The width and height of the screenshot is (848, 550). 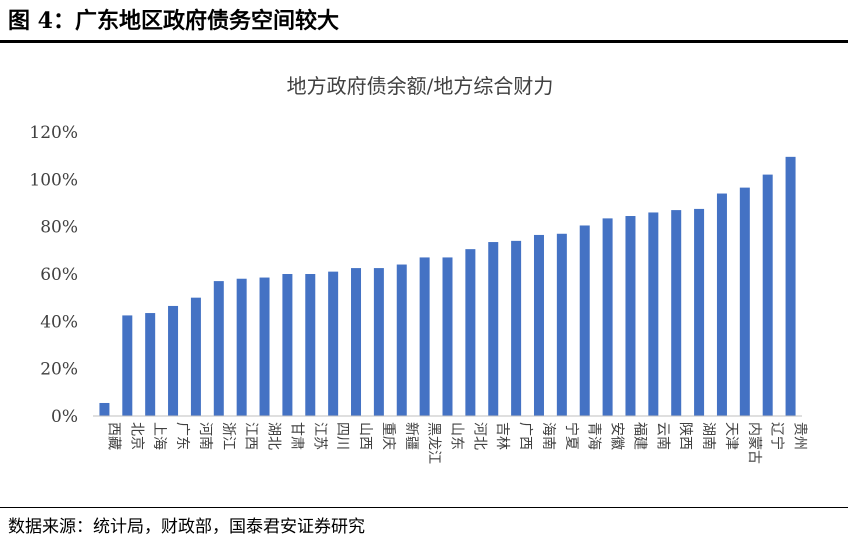 What do you see at coordinates (800, 436) in the screenshot?
I see `x-tick-label: 贵州` at bounding box center [800, 436].